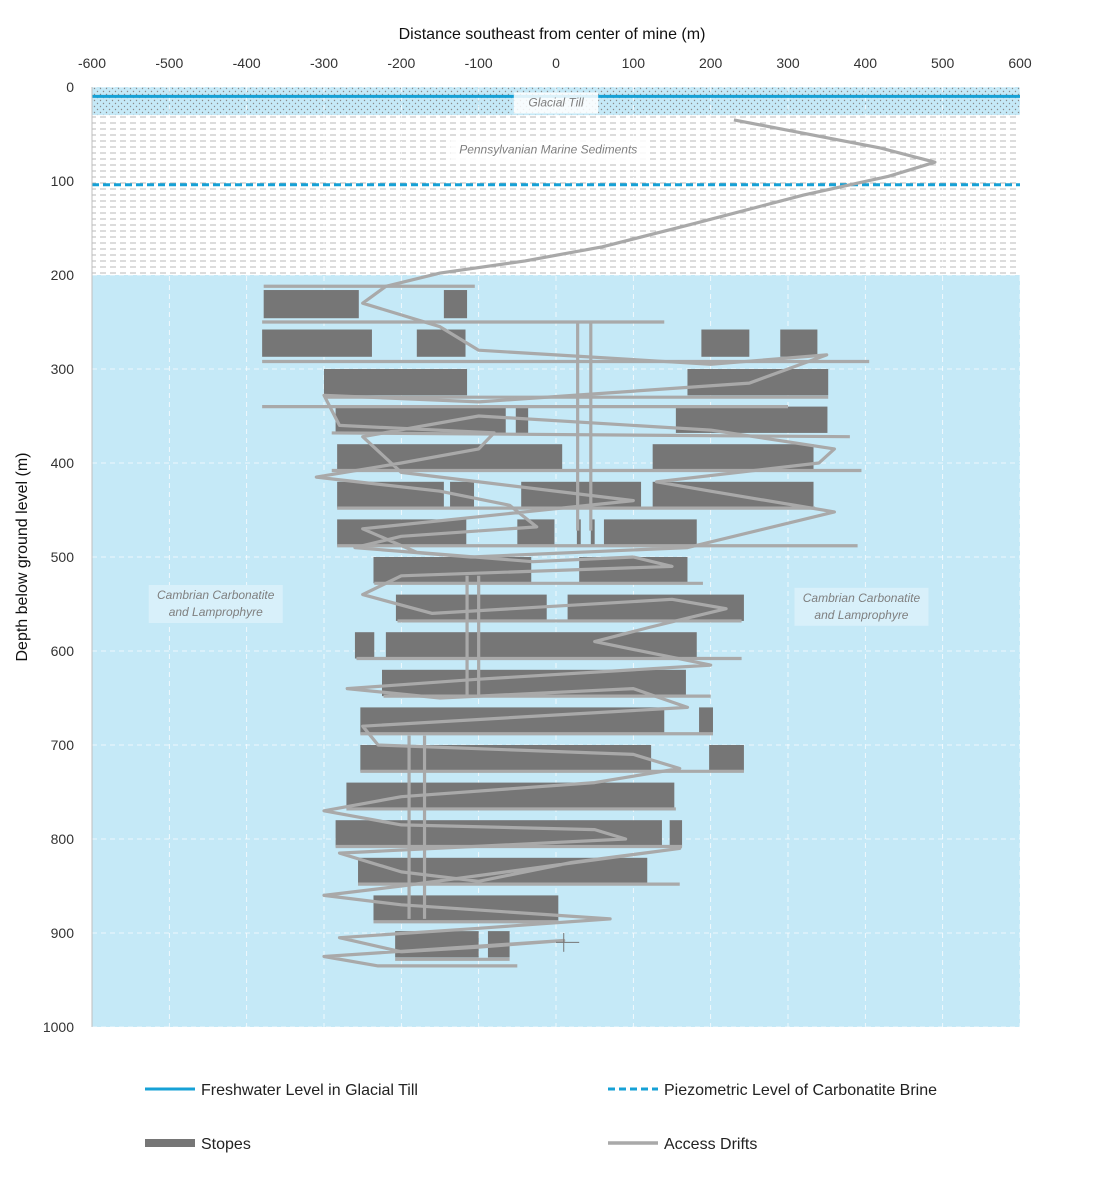 Image resolution: width=1107 pixels, height=1185 pixels. Describe the element at coordinates (63, 651) in the screenshot. I see `y-tick-label-6: 600` at that location.